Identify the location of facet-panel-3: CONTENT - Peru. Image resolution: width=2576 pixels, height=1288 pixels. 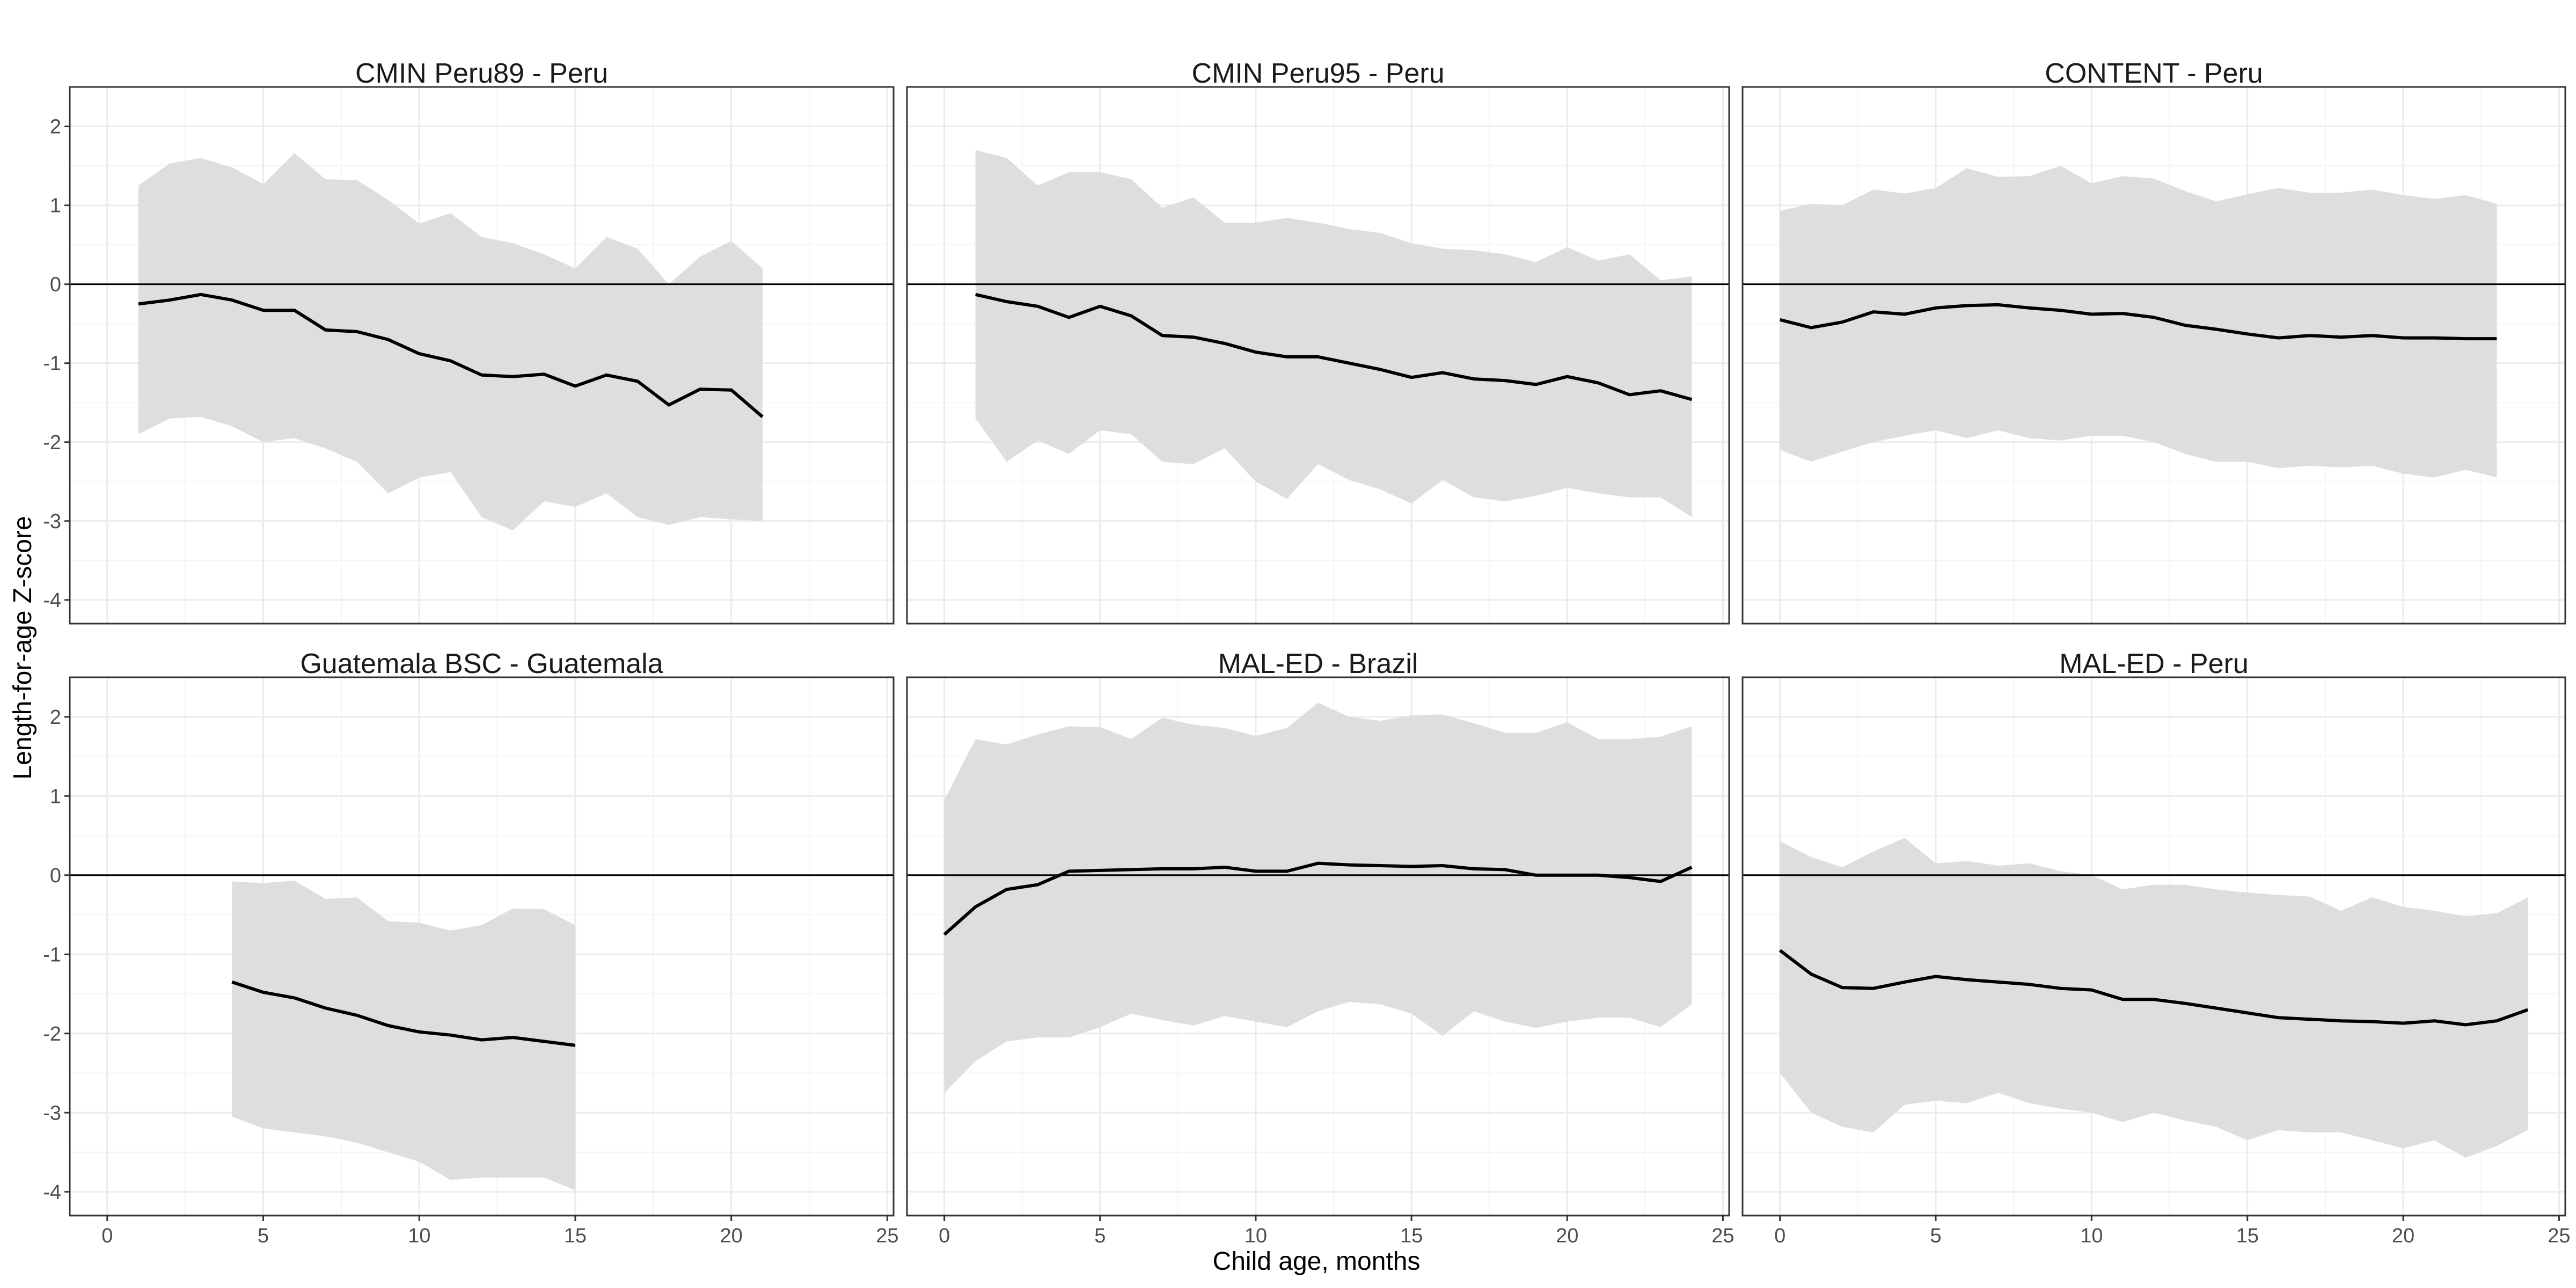
(2153, 341).